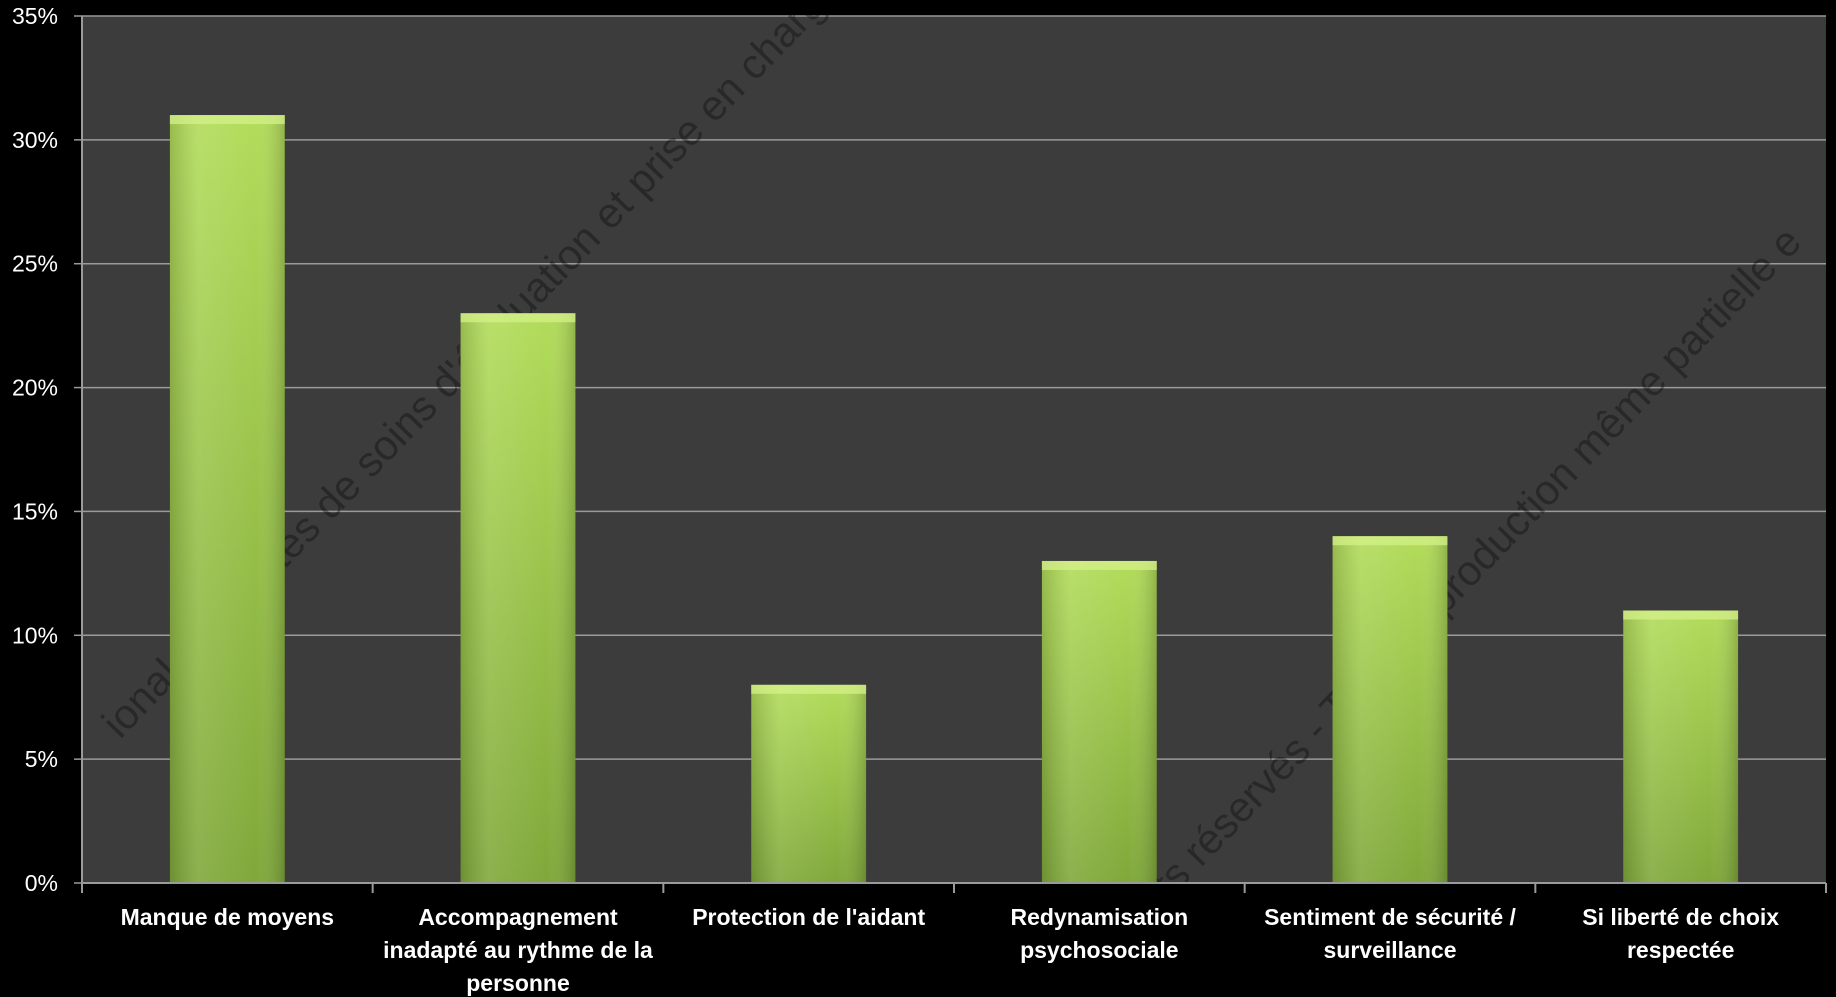  What do you see at coordinates (518, 983) in the screenshot?
I see `x-tick-label-line: personne` at bounding box center [518, 983].